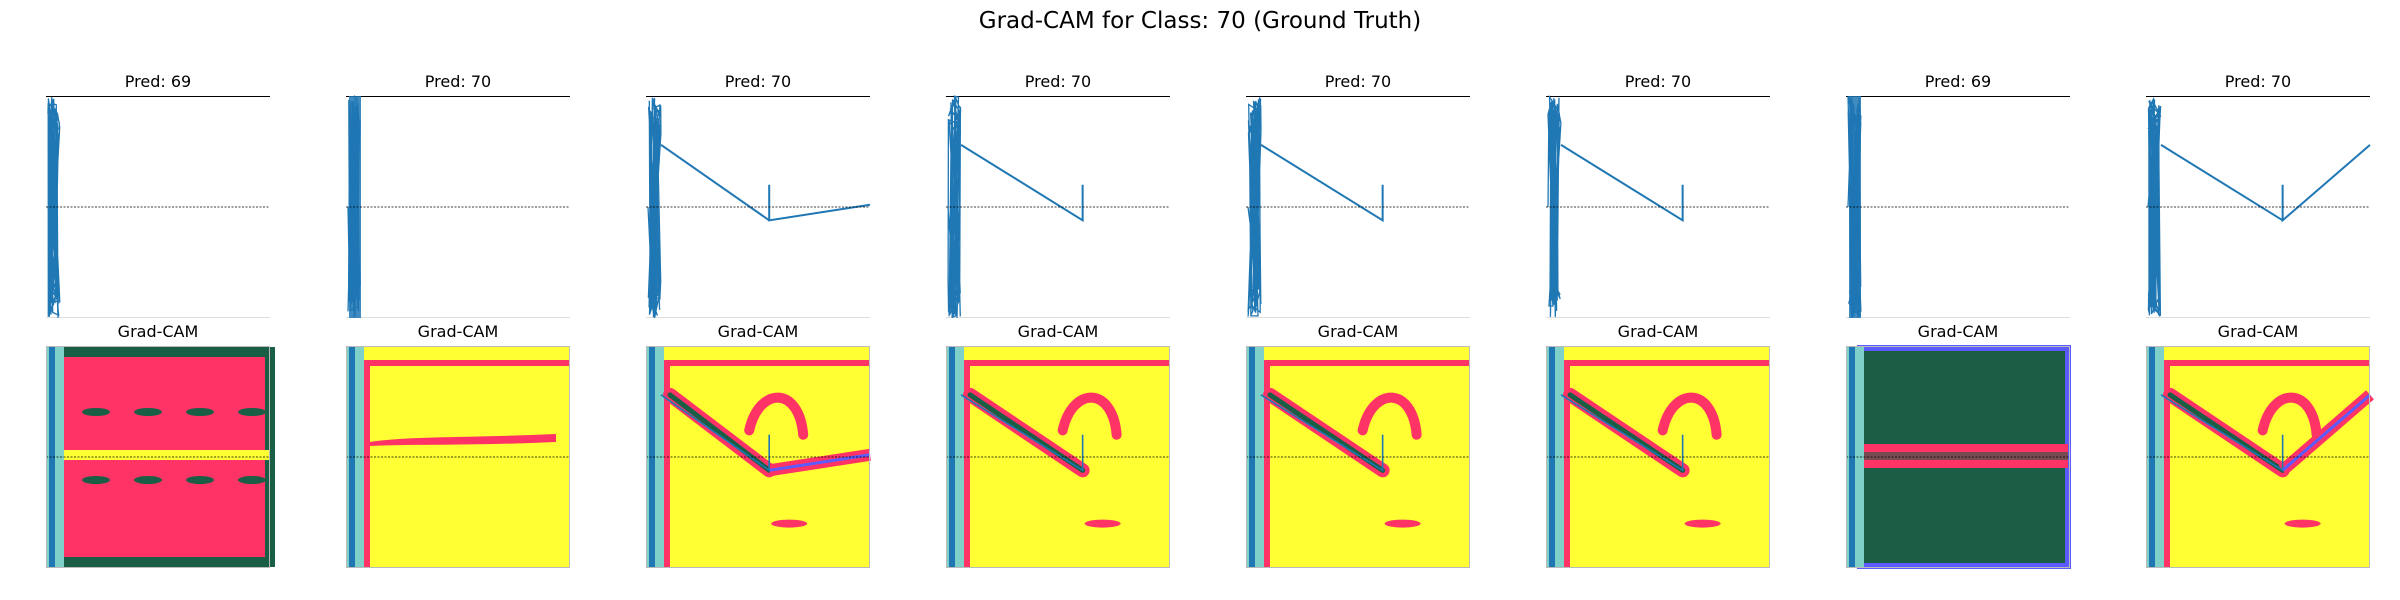 The height and width of the screenshot is (600, 2400). What do you see at coordinates (2258, 81) in the screenshot?
I see `prediction-title-7: Pred: 70` at bounding box center [2258, 81].